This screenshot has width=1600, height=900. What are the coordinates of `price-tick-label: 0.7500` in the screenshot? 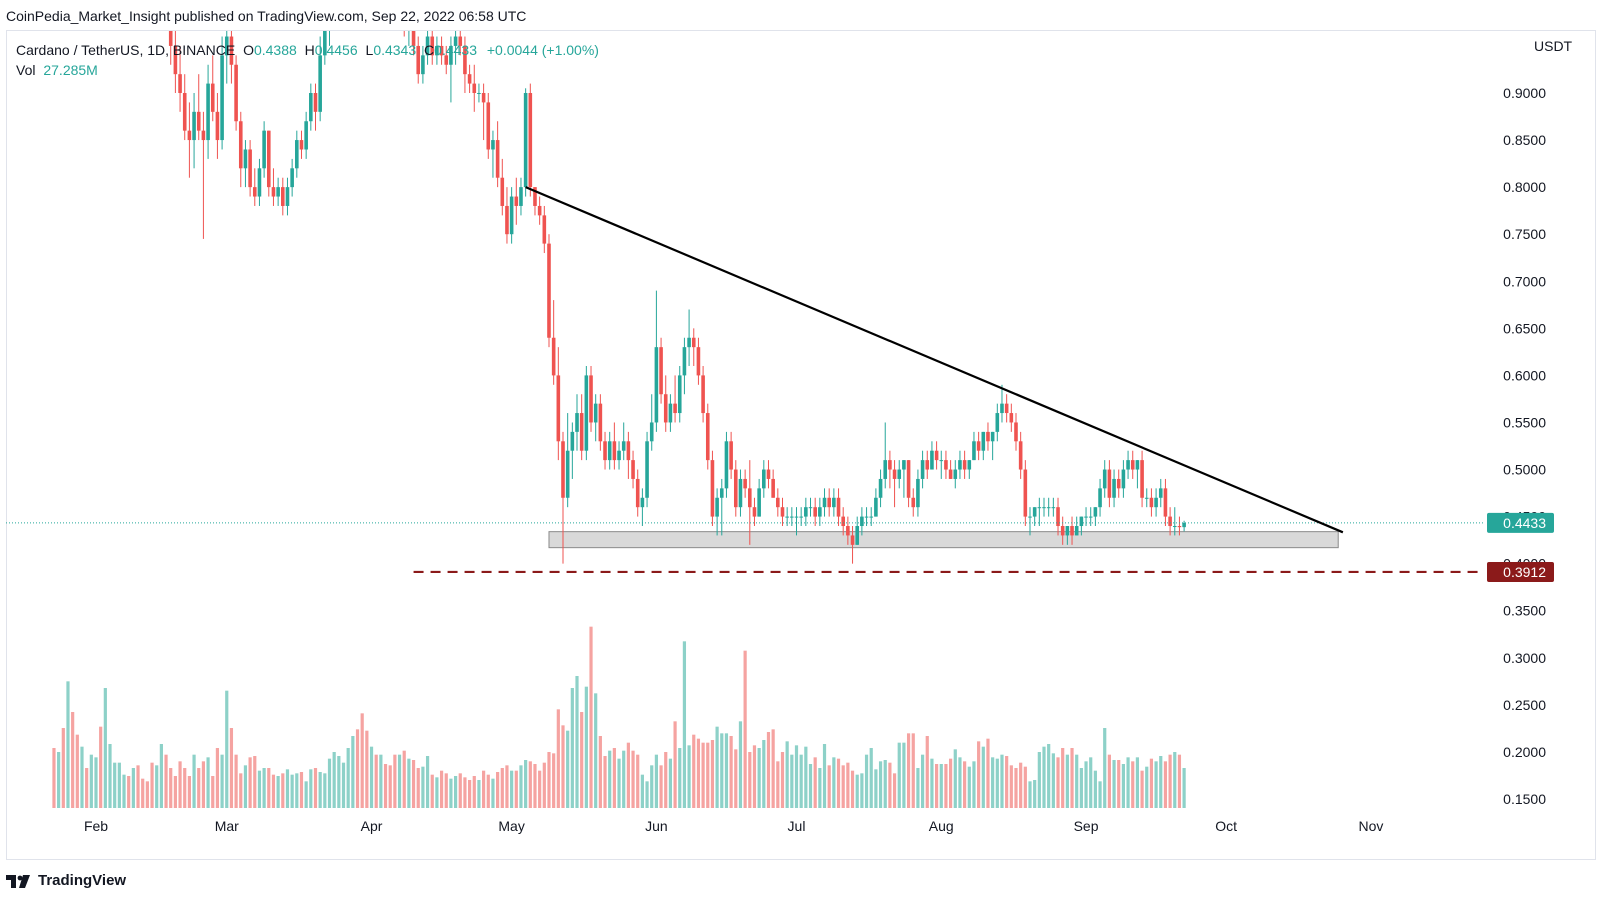 It's located at (1524, 234).